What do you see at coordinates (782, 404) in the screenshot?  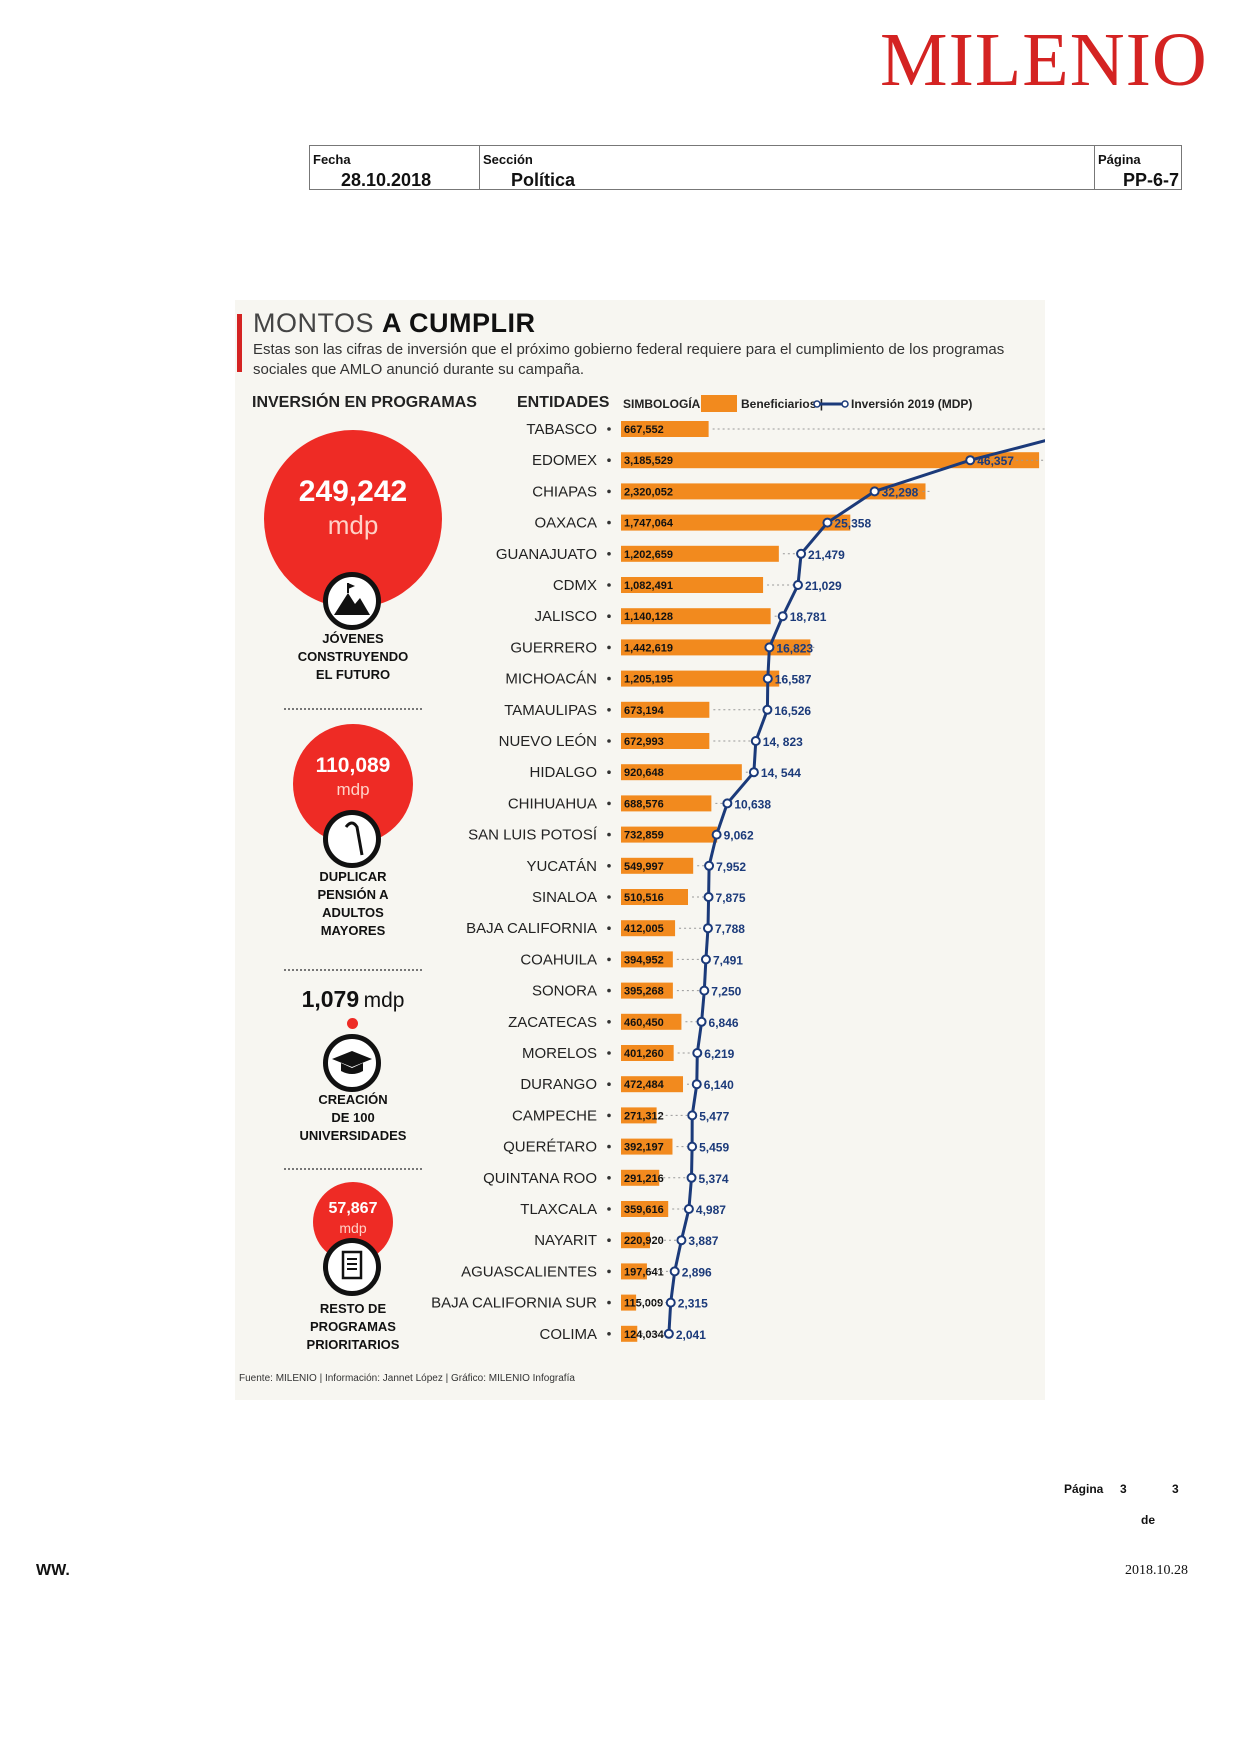 I see `legend-bars-label: Beneficiarios |` at bounding box center [782, 404].